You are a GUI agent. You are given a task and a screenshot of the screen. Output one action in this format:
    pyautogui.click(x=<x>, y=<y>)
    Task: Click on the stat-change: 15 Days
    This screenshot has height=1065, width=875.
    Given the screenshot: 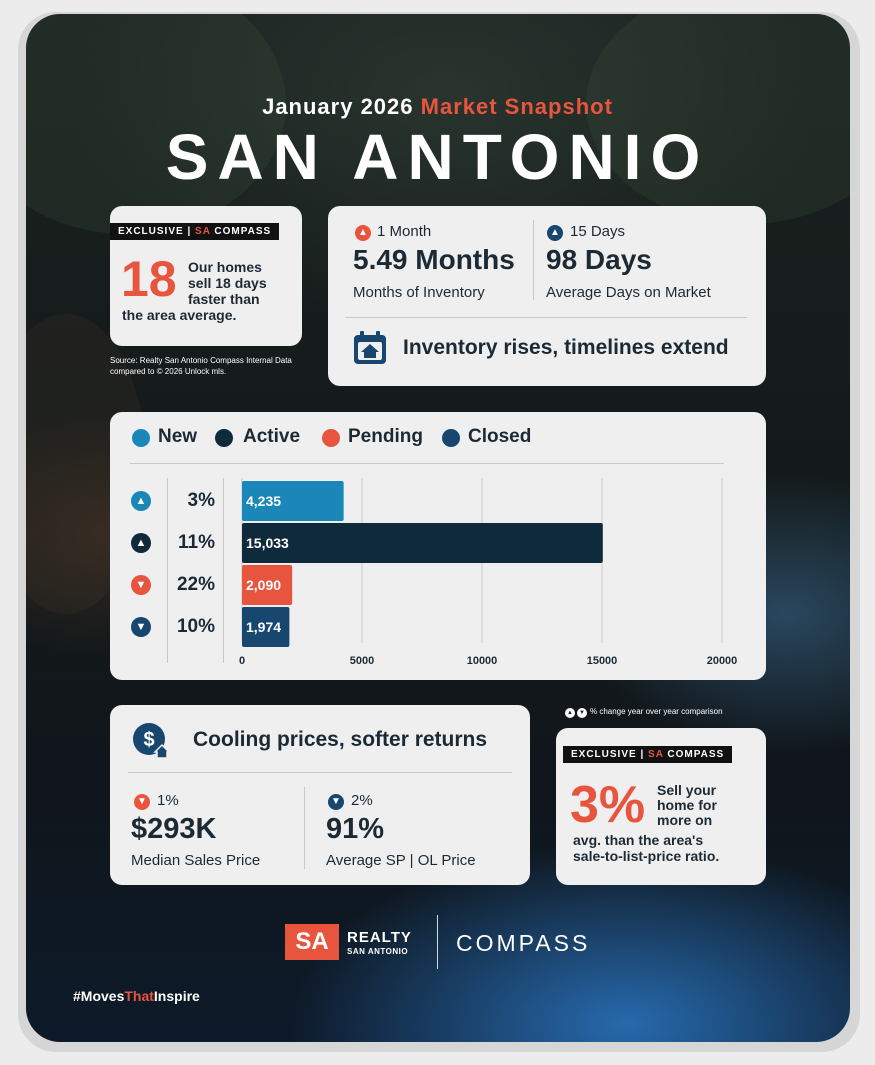 What is the action you would take?
    pyautogui.click(x=598, y=231)
    